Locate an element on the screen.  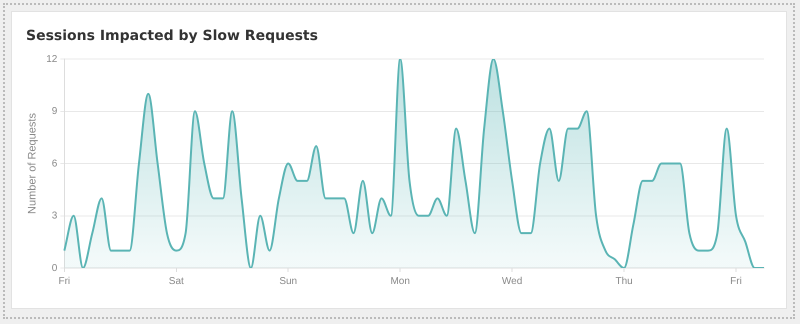
x-tick-label: Wed is located at coordinates (512, 281).